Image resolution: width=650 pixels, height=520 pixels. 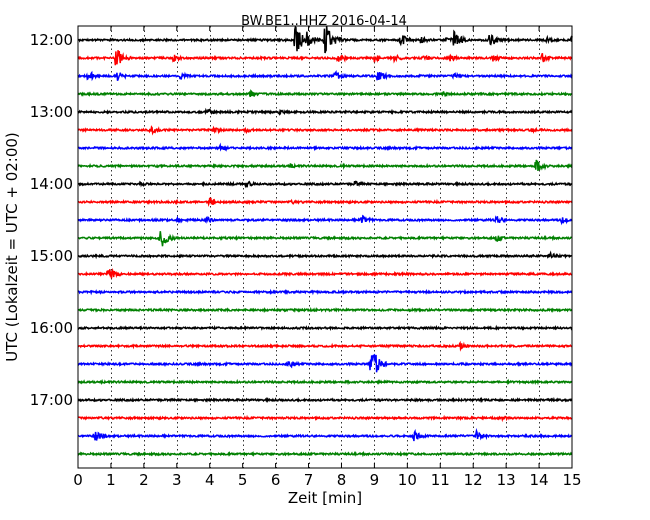 I want to click on x-tick-label: 8, so click(x=342, y=480).